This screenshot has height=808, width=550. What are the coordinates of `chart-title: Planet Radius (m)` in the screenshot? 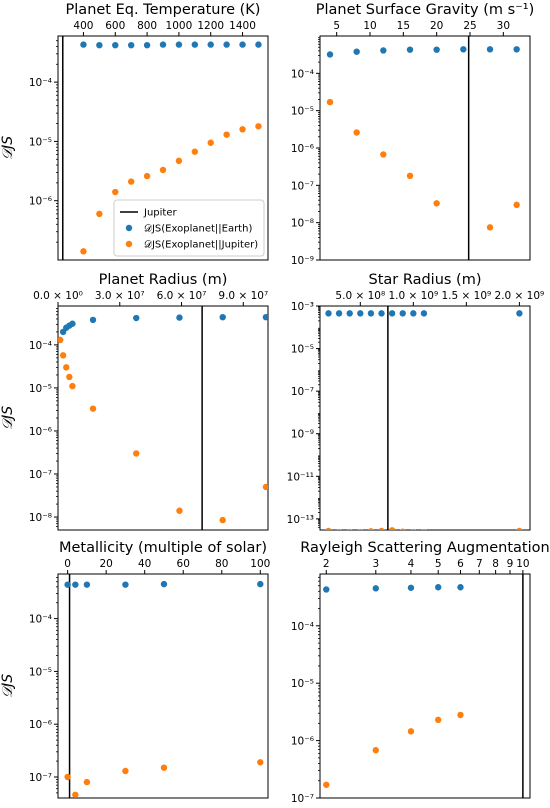 It's located at (163, 280).